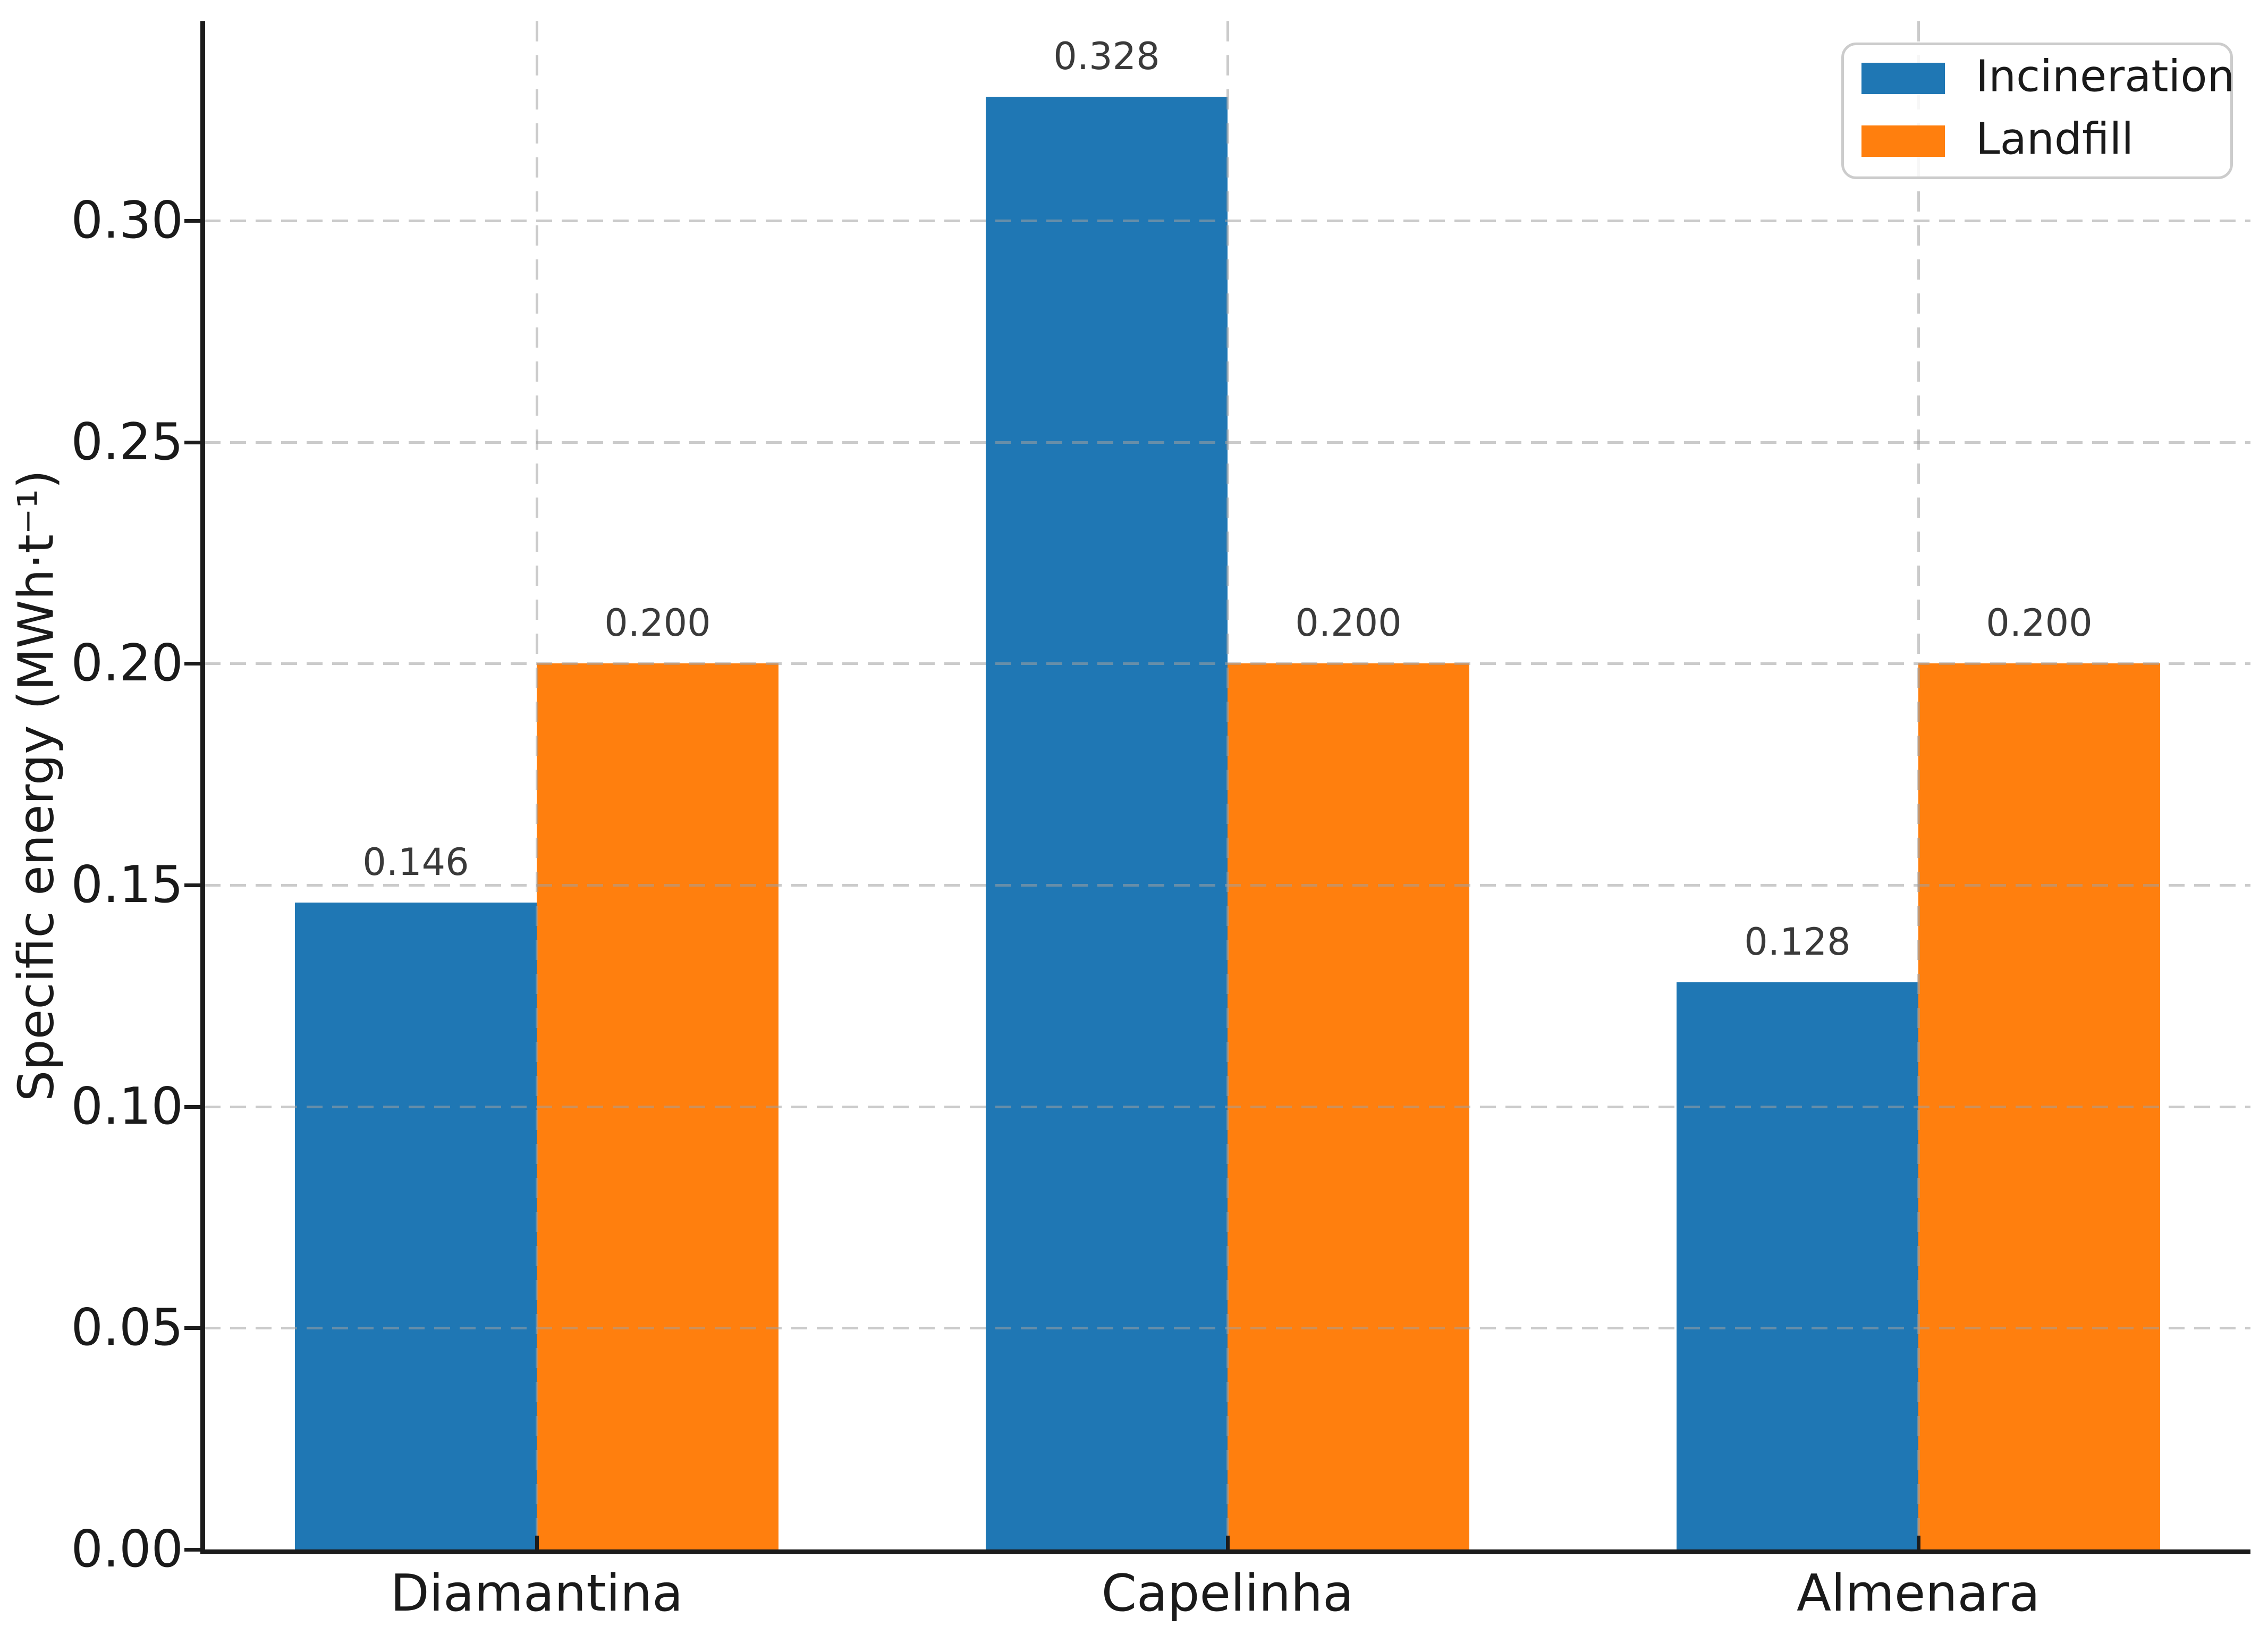  Describe the element at coordinates (1797, 942) in the screenshot. I see `bar-value-label: 0.128` at that location.